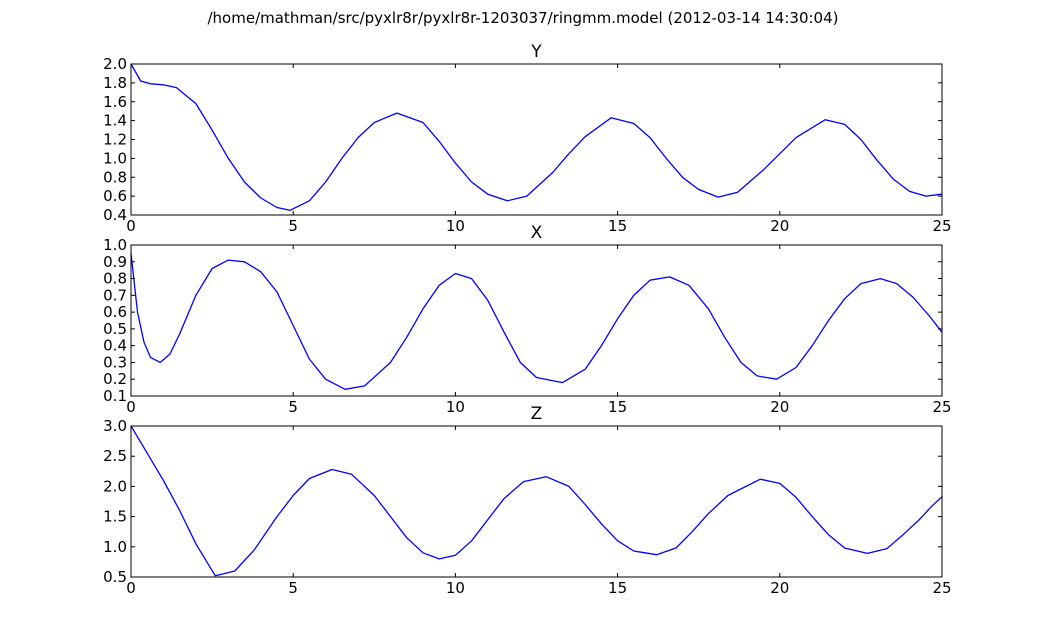  What do you see at coordinates (115, 517) in the screenshot?
I see `subplot-z-ytick-label: 1.5` at bounding box center [115, 517].